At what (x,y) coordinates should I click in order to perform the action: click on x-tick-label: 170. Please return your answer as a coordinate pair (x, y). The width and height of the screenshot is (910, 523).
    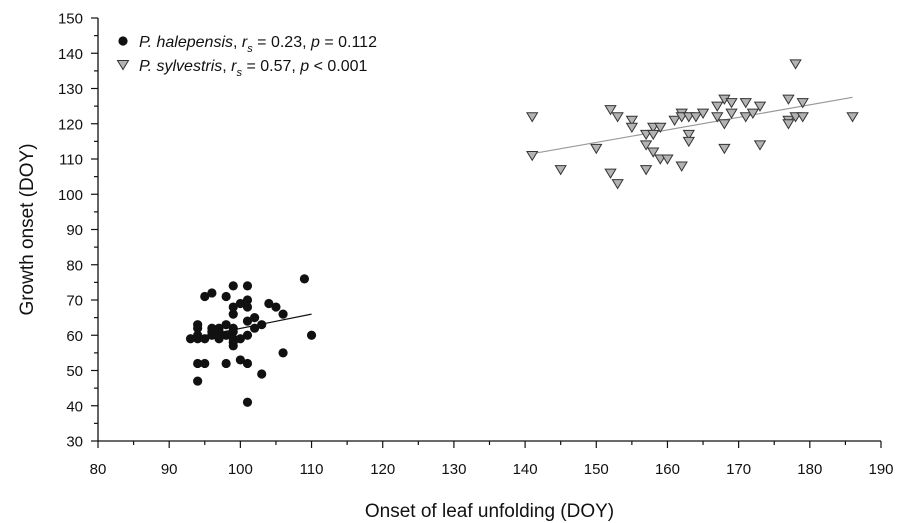
    Looking at the image, I should click on (738, 469).